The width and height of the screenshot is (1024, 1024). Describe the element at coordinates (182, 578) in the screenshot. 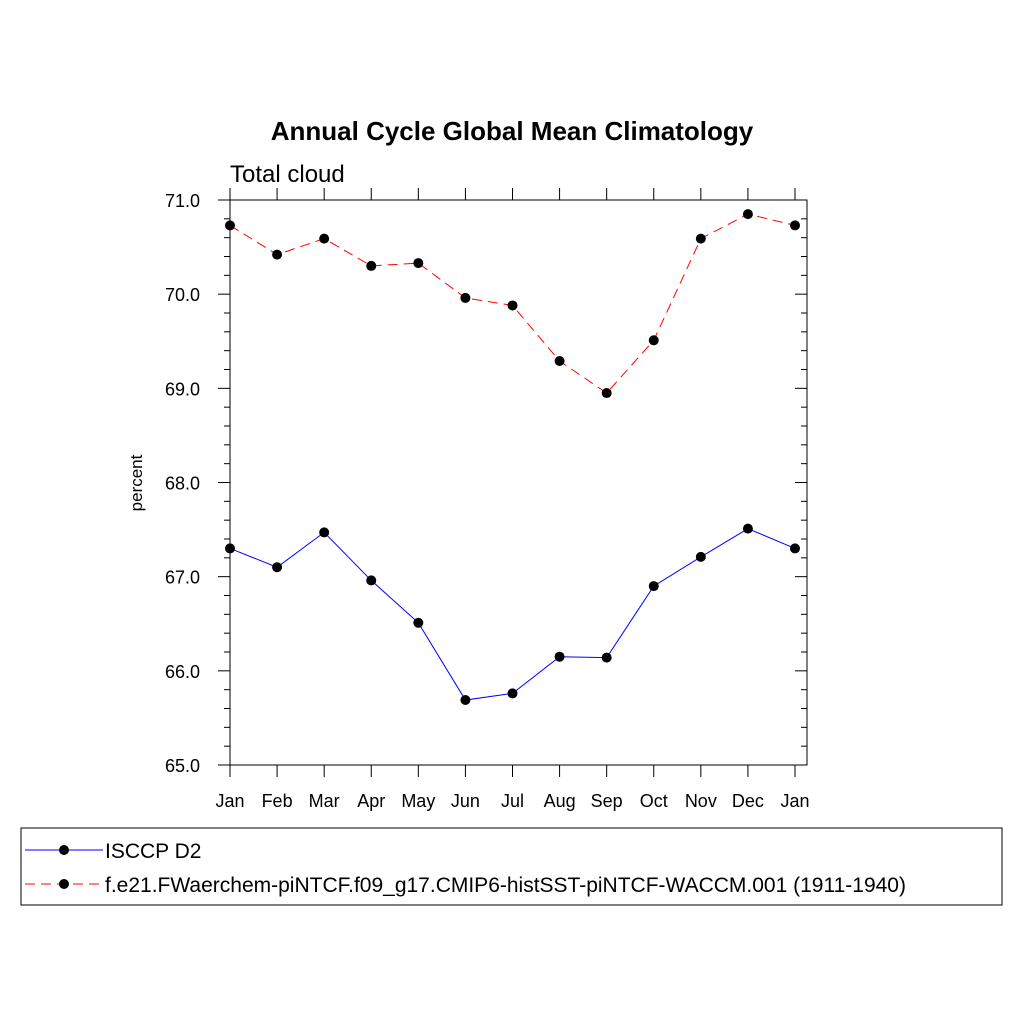

I see `y-tick-label: 67.0` at that location.